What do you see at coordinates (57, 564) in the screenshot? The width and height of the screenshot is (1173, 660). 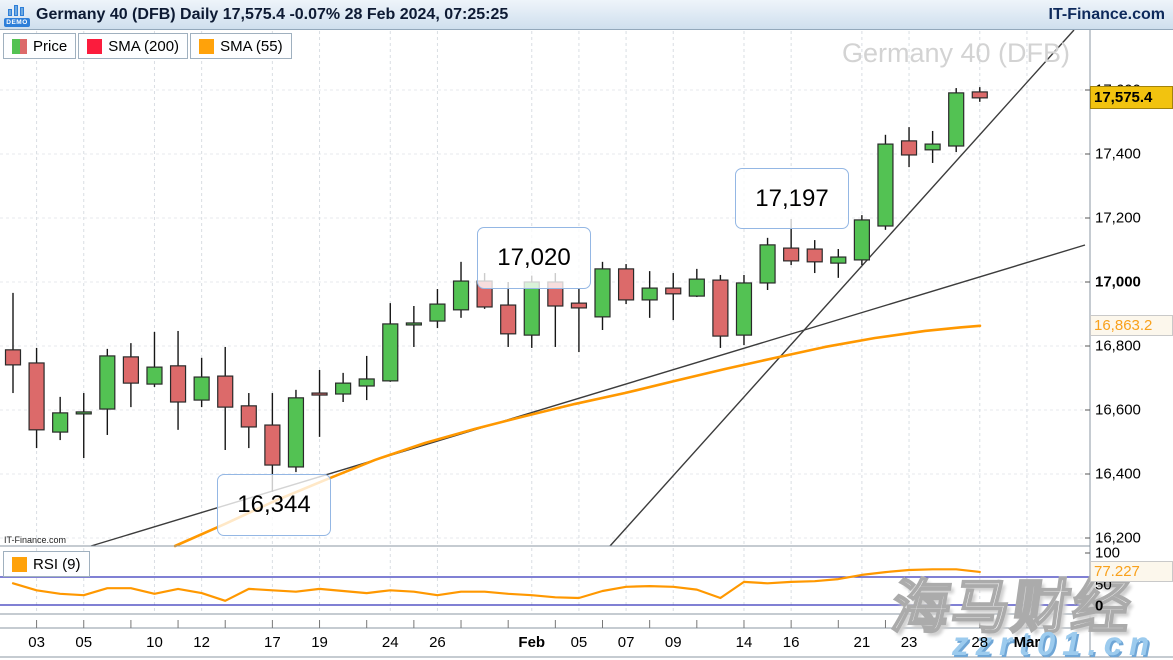 I see `legend-rsi-label: RSI (9)` at bounding box center [57, 564].